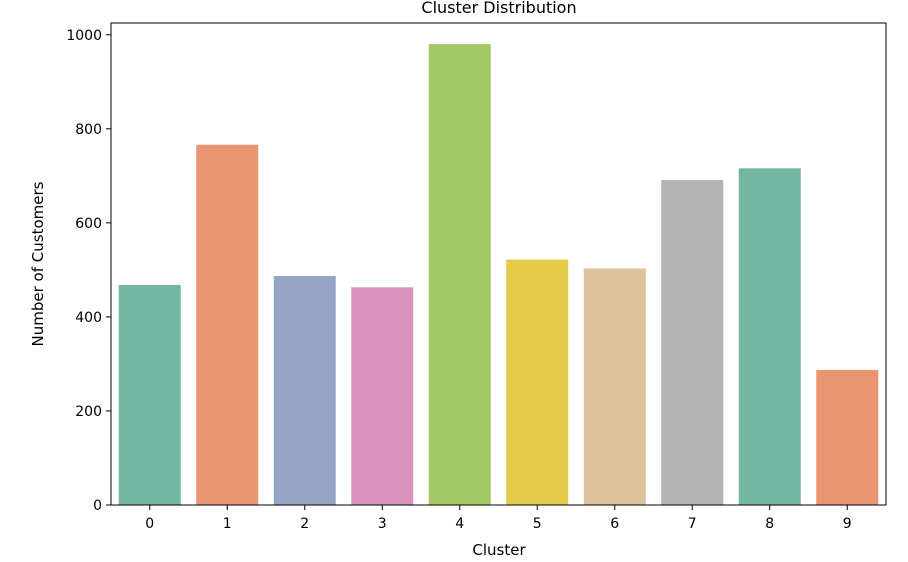  What do you see at coordinates (498, 8) in the screenshot?
I see `chart-title: Cluster Distribution` at bounding box center [498, 8].